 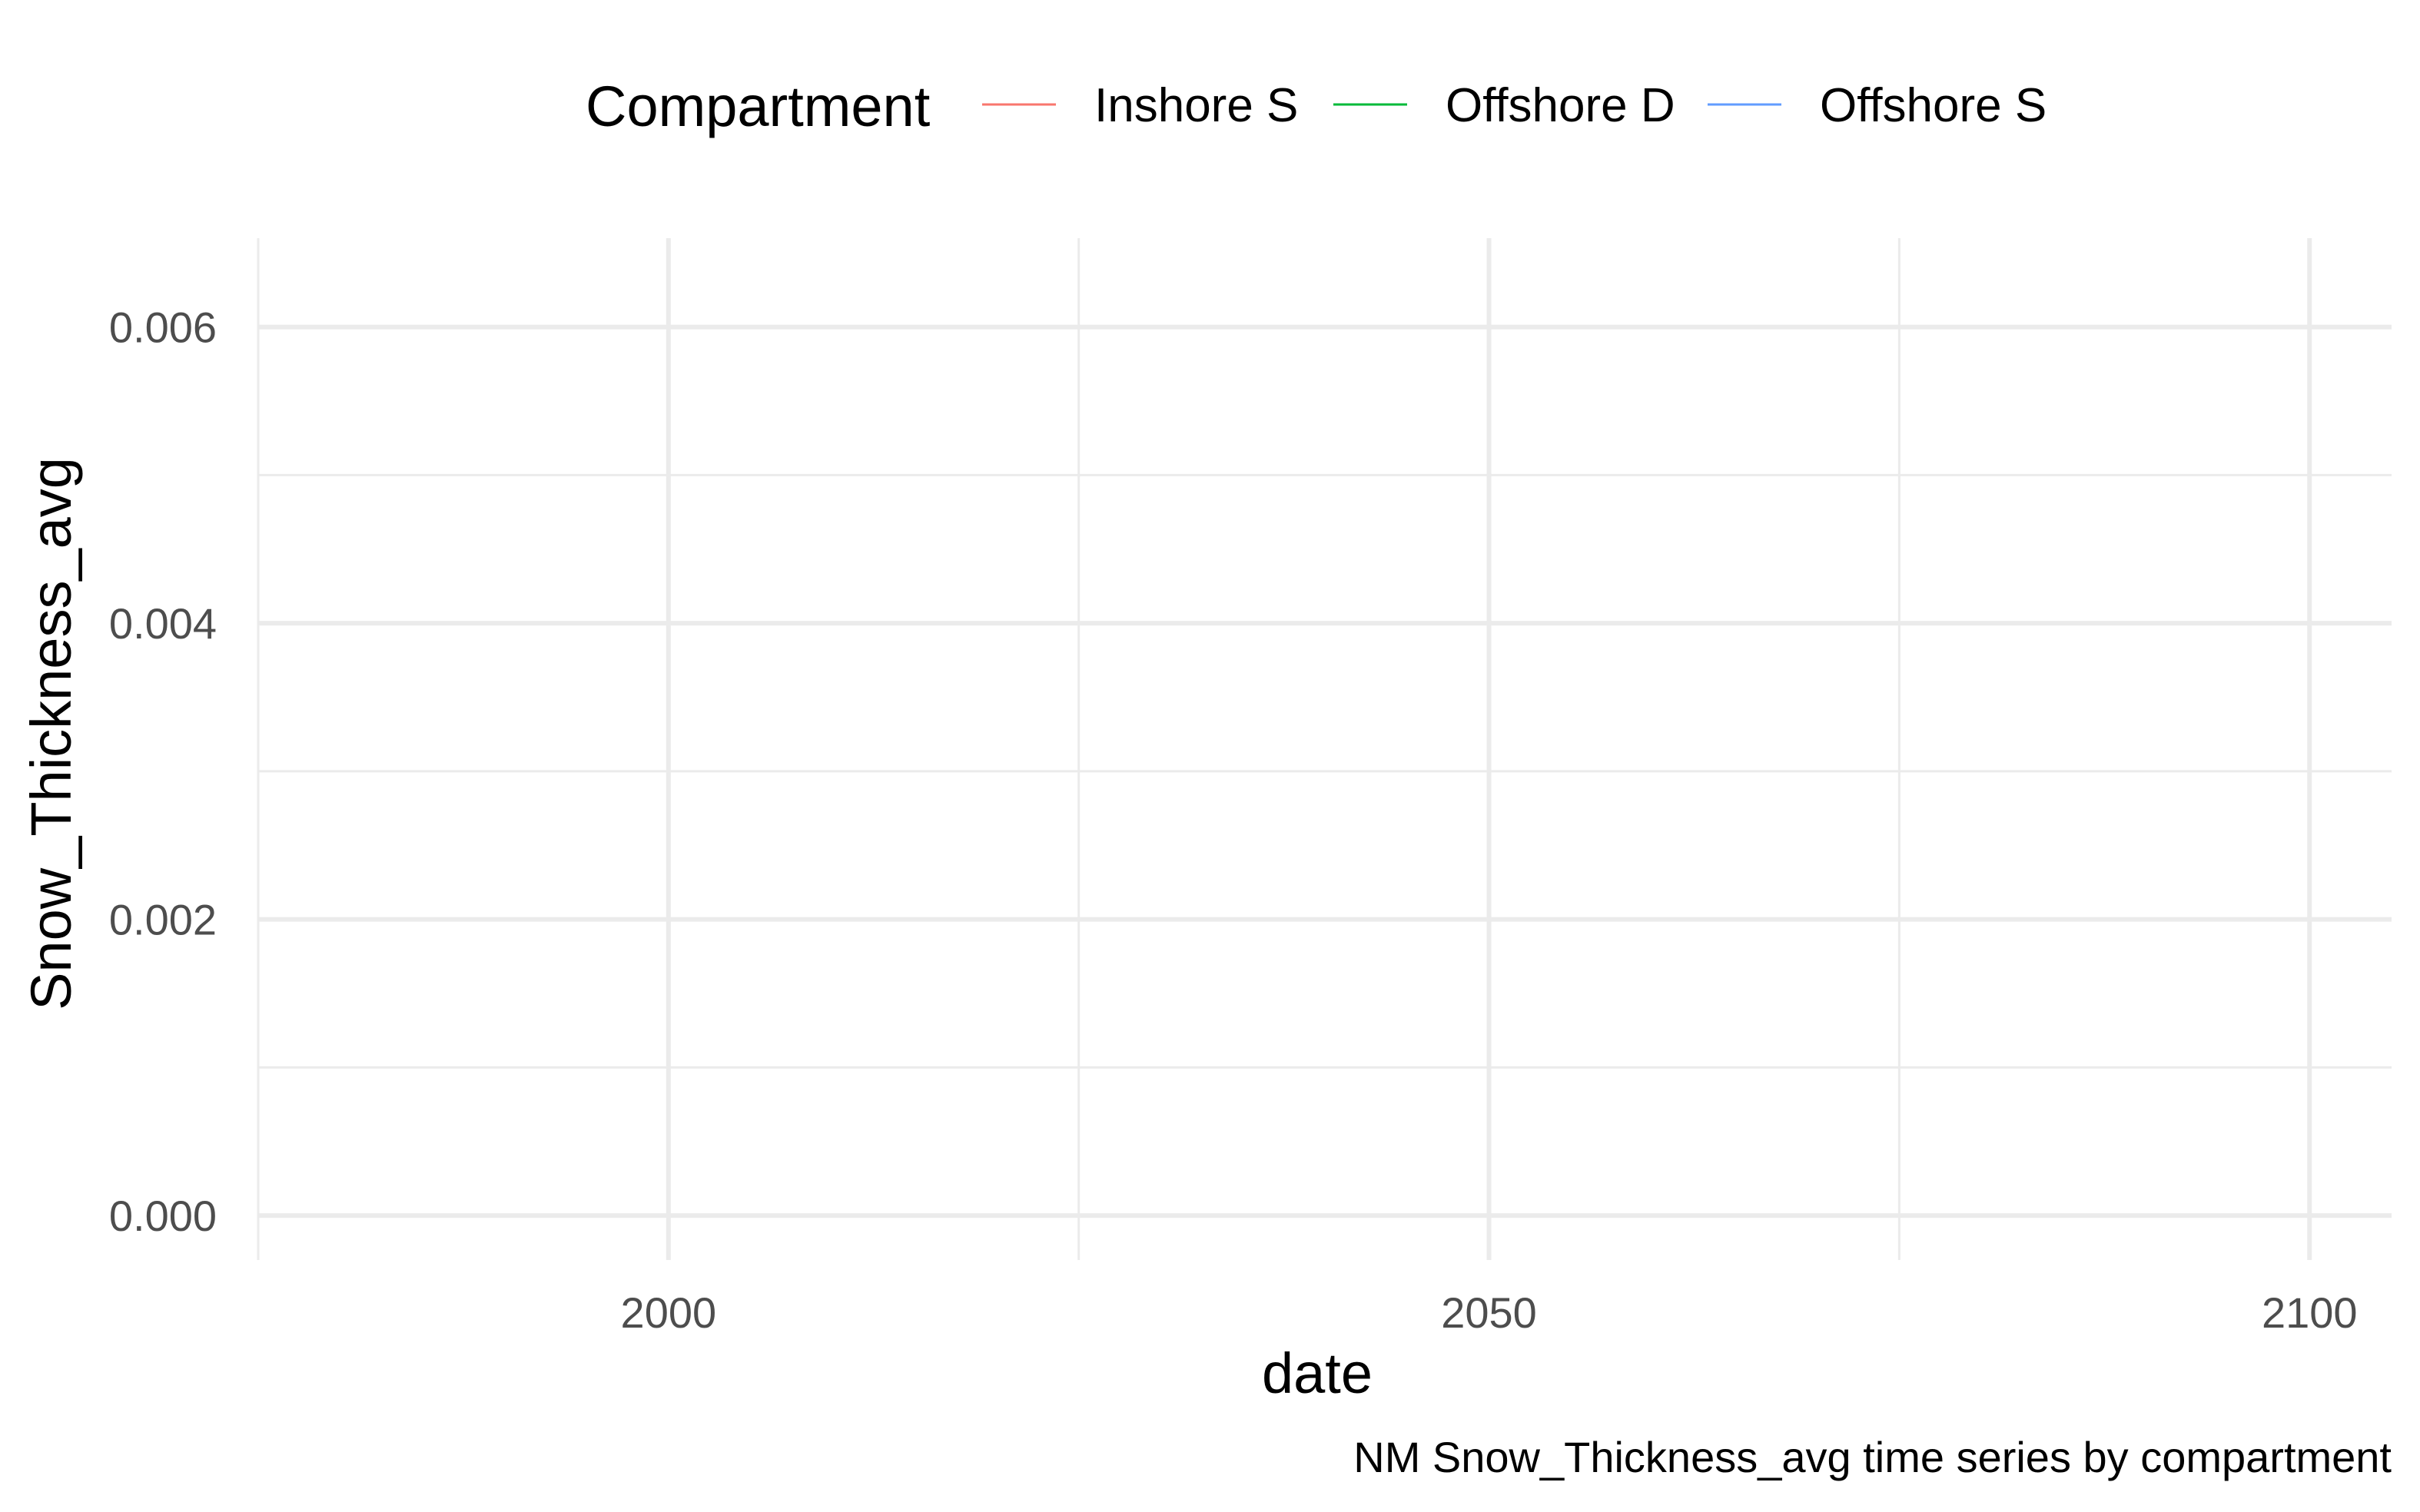 What do you see at coordinates (1933, 106) in the screenshot?
I see `legend-entry-label: Offshore S` at bounding box center [1933, 106].